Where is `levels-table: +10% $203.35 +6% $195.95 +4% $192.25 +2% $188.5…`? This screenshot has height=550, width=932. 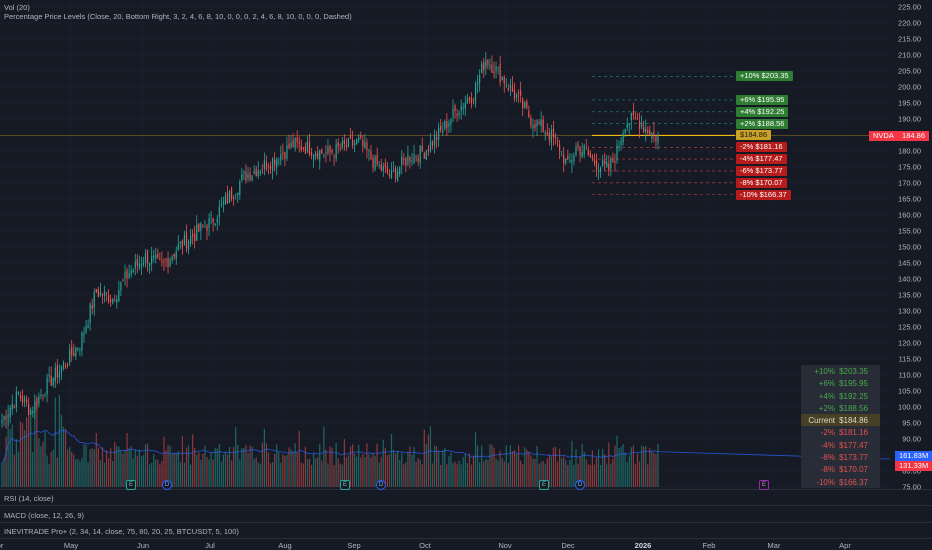 levels-table: +10% $203.35 +6% $195.95 +4% $192.25 +2% $188.5… is located at coordinates (840, 426).